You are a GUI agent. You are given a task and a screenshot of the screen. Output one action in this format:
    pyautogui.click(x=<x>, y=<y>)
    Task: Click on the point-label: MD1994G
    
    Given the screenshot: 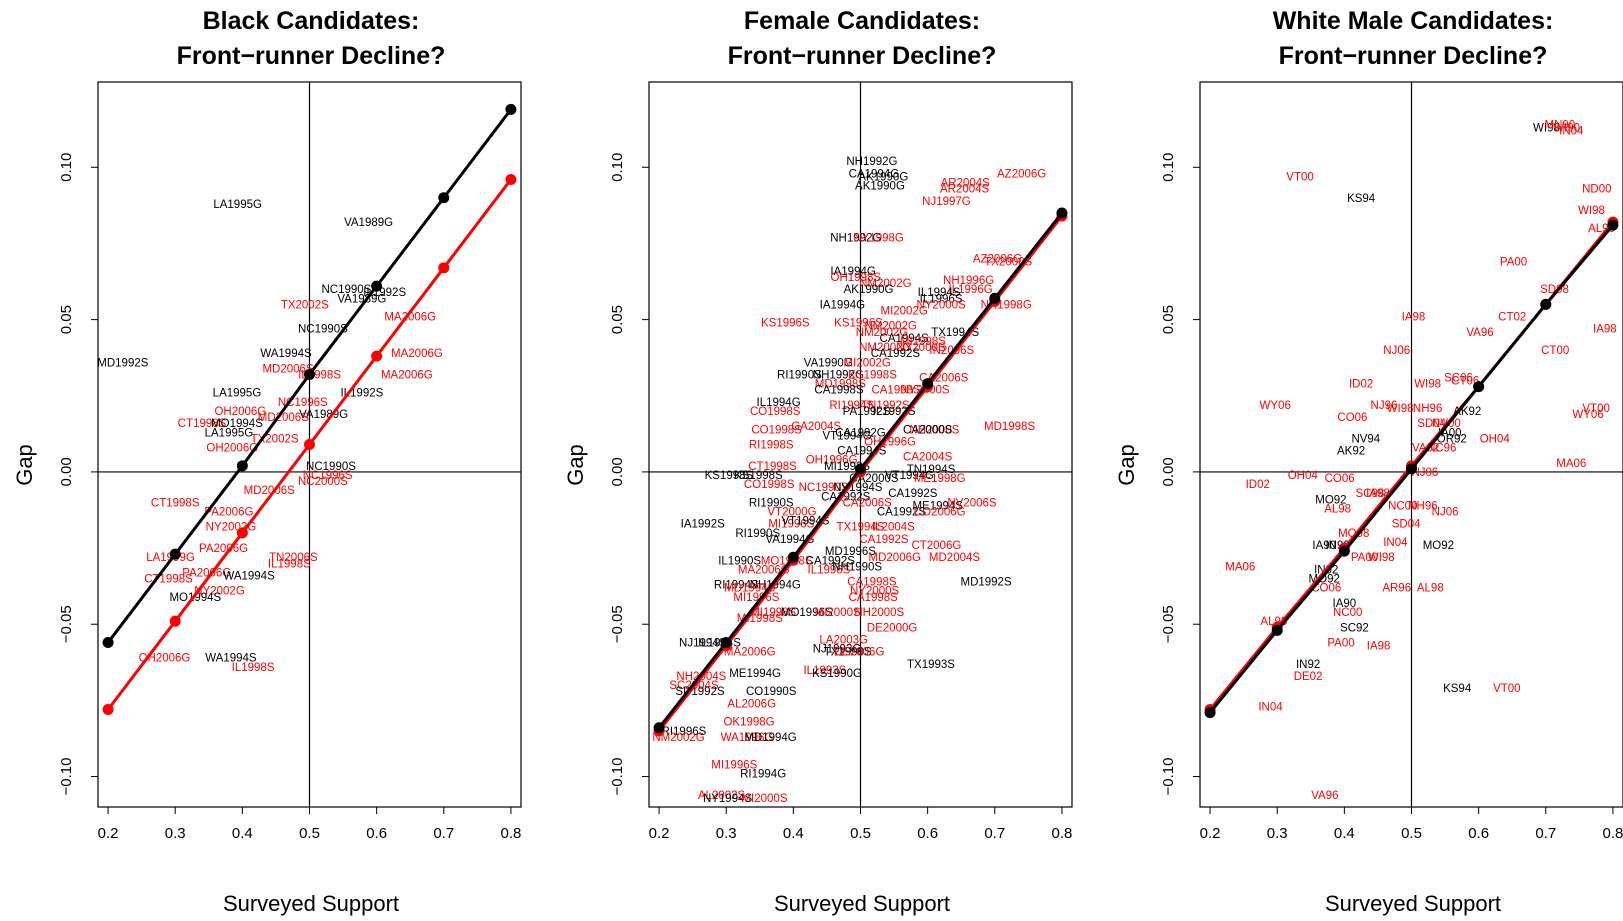 What is the action you would take?
    pyautogui.click(x=770, y=738)
    